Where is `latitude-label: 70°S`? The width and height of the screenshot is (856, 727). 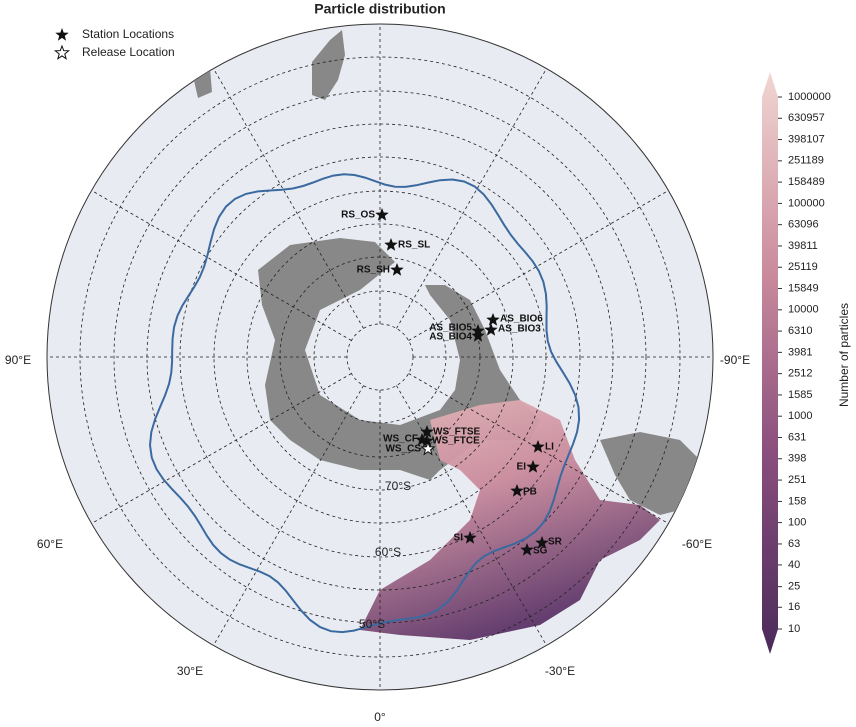
latitude-label: 70°S is located at coordinates (398, 486).